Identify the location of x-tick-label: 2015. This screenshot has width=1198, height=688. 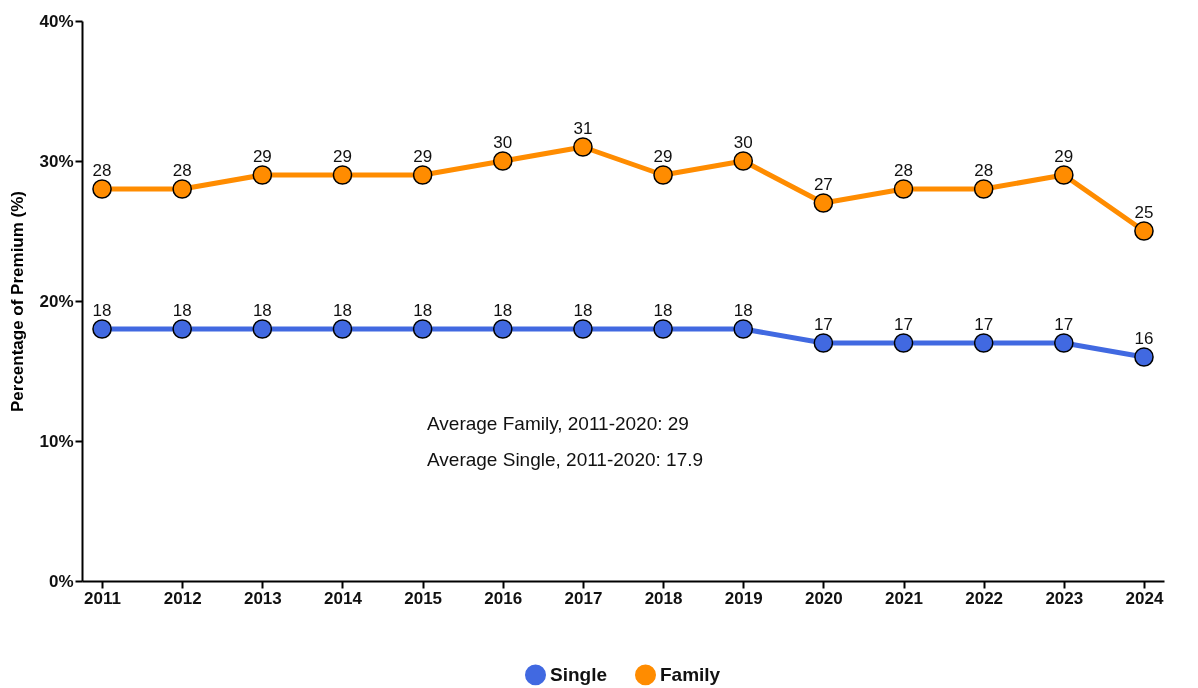
(423, 598).